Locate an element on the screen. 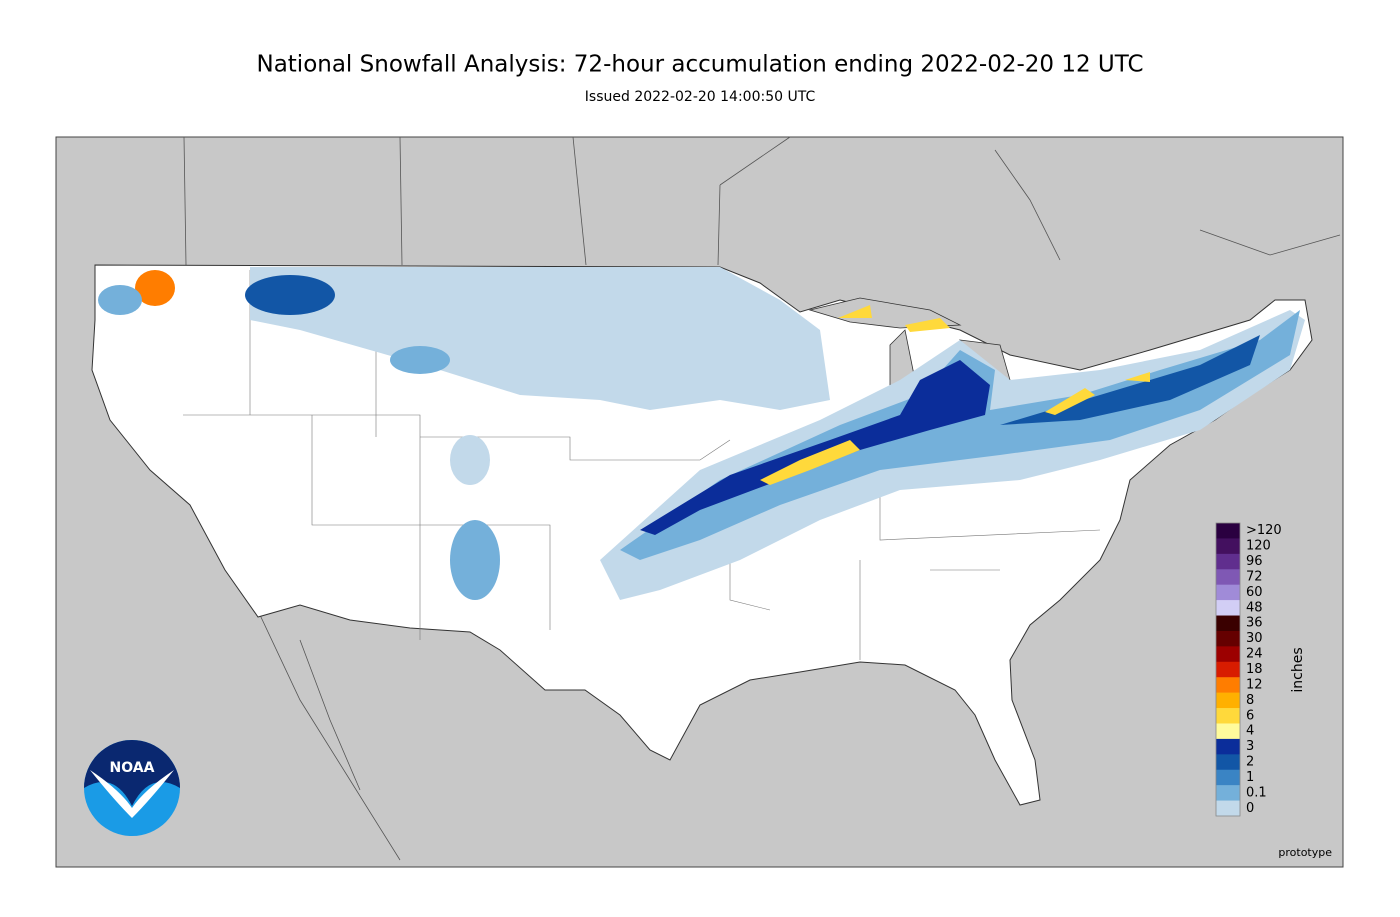 The image size is (1400, 917). logo-gull is located at coordinates (132, 794).